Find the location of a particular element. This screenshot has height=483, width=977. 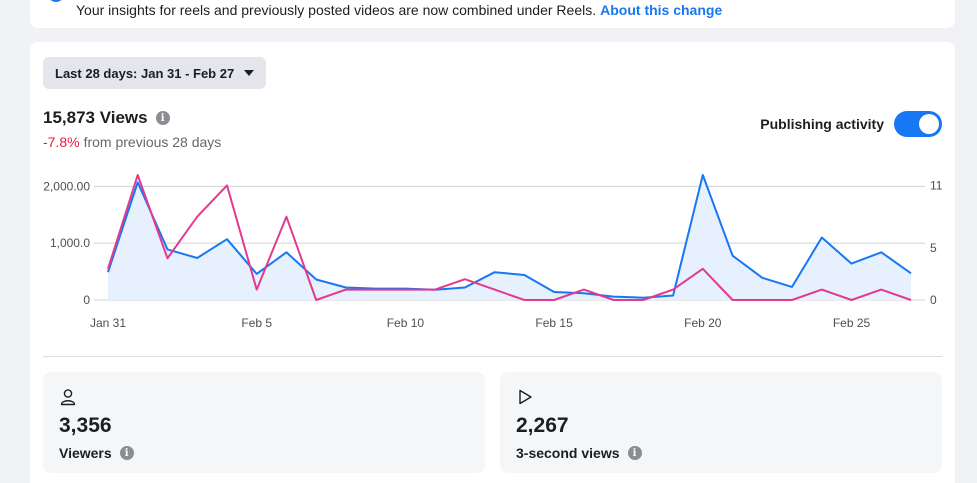

caret-down-icon is located at coordinates (249, 73).